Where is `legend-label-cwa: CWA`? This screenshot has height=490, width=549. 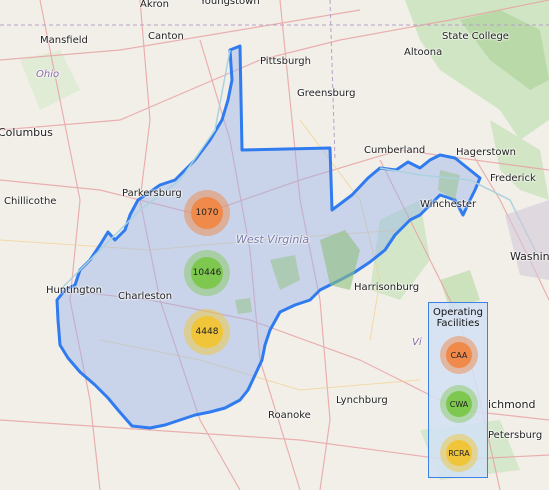
legend-label-cwa: CWA is located at coordinates (459, 404).